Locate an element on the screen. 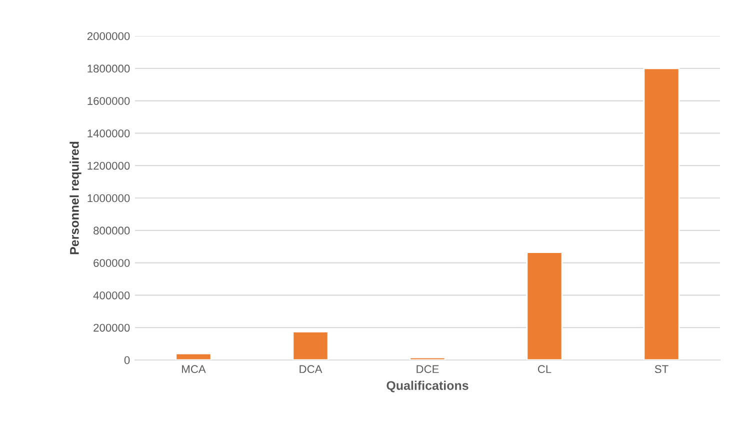 The image size is (730, 436). y-tick-label: 400000 is located at coordinates (111, 295).